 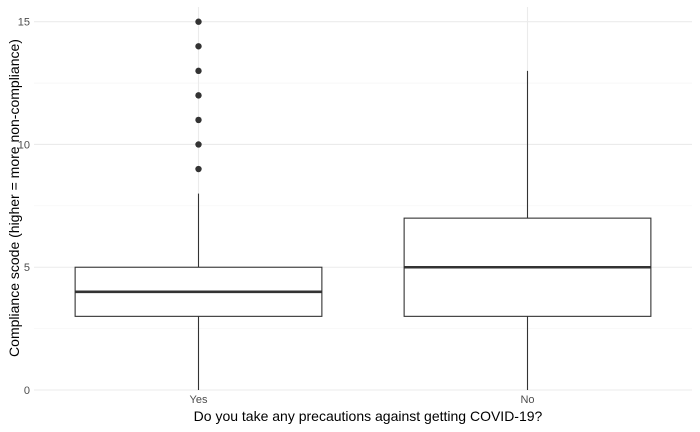 What do you see at coordinates (24, 145) in the screenshot?
I see `y-tick-label: 10` at bounding box center [24, 145].